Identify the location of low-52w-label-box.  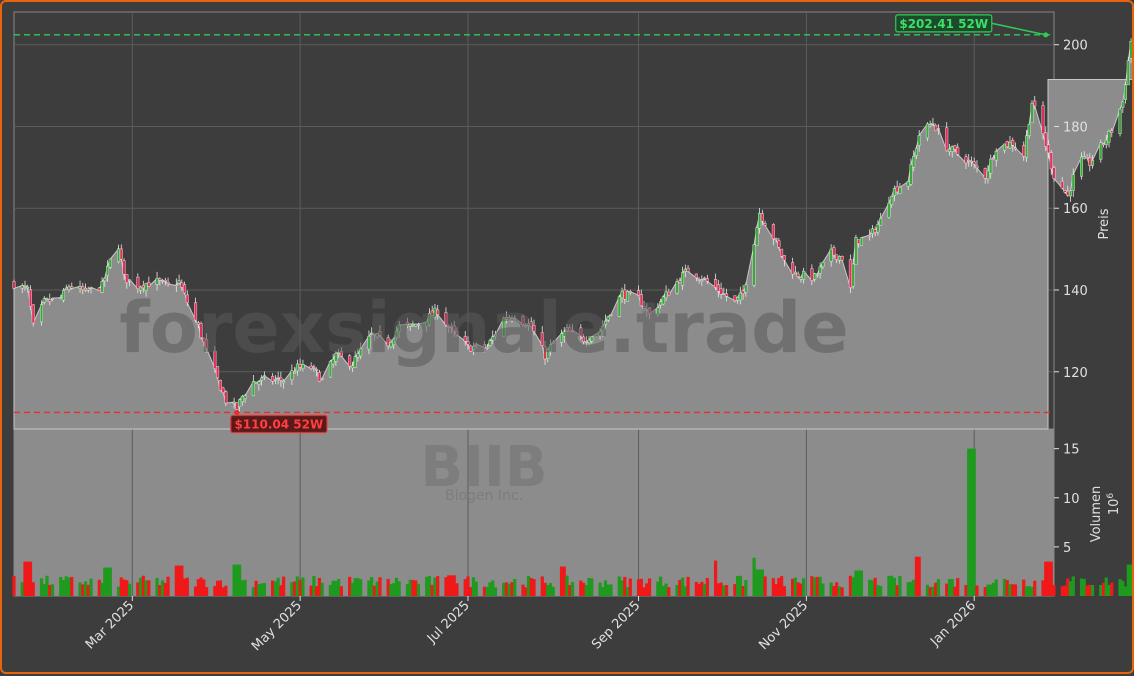
(279, 424).